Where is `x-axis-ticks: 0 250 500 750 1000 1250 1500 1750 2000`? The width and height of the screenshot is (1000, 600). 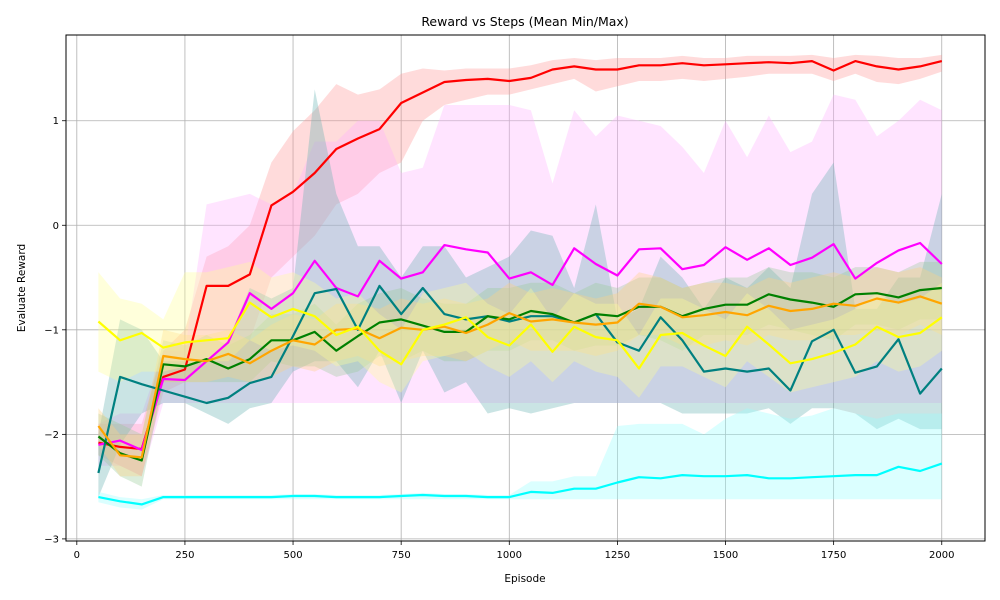 x-axis-ticks: 0 250 500 750 1000 1250 1500 1750 2000 is located at coordinates (514, 551).